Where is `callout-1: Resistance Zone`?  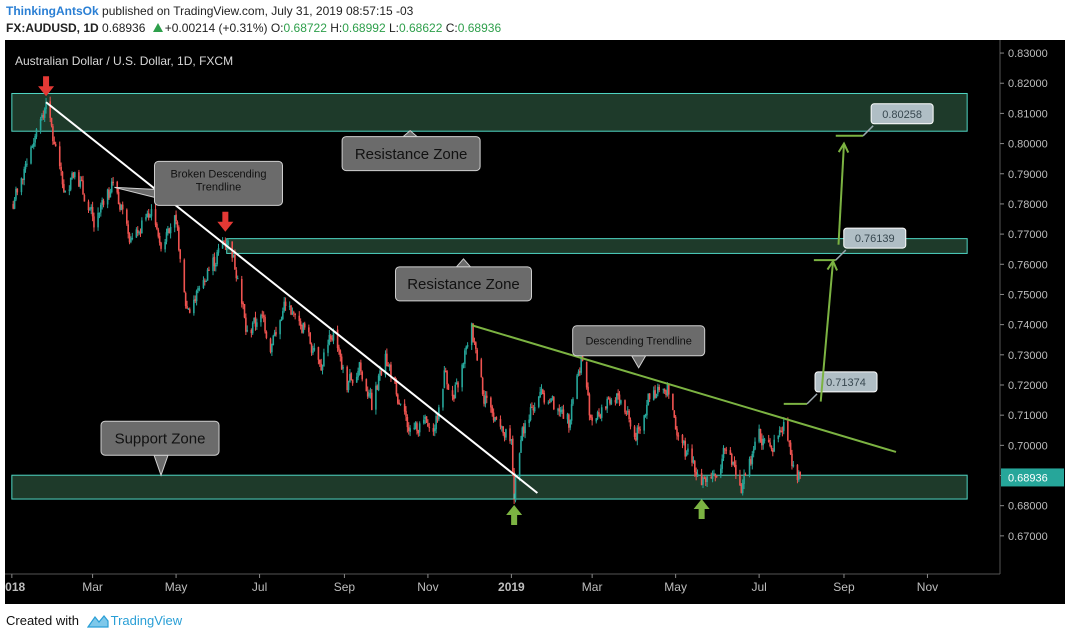 callout-1: Resistance Zone is located at coordinates (411, 150).